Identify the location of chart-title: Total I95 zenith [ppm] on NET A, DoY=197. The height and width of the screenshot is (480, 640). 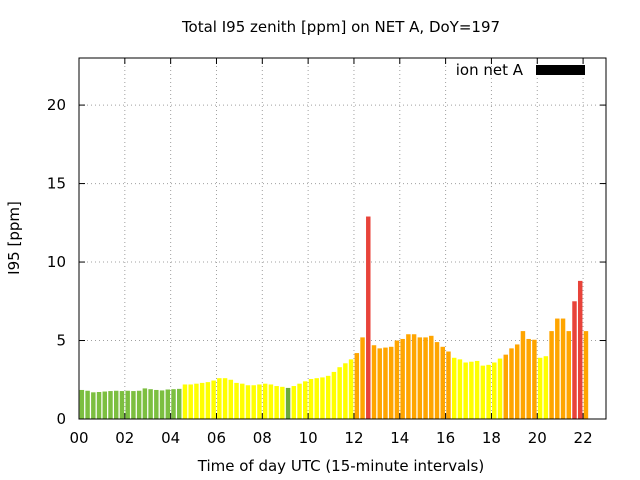
(340, 27).